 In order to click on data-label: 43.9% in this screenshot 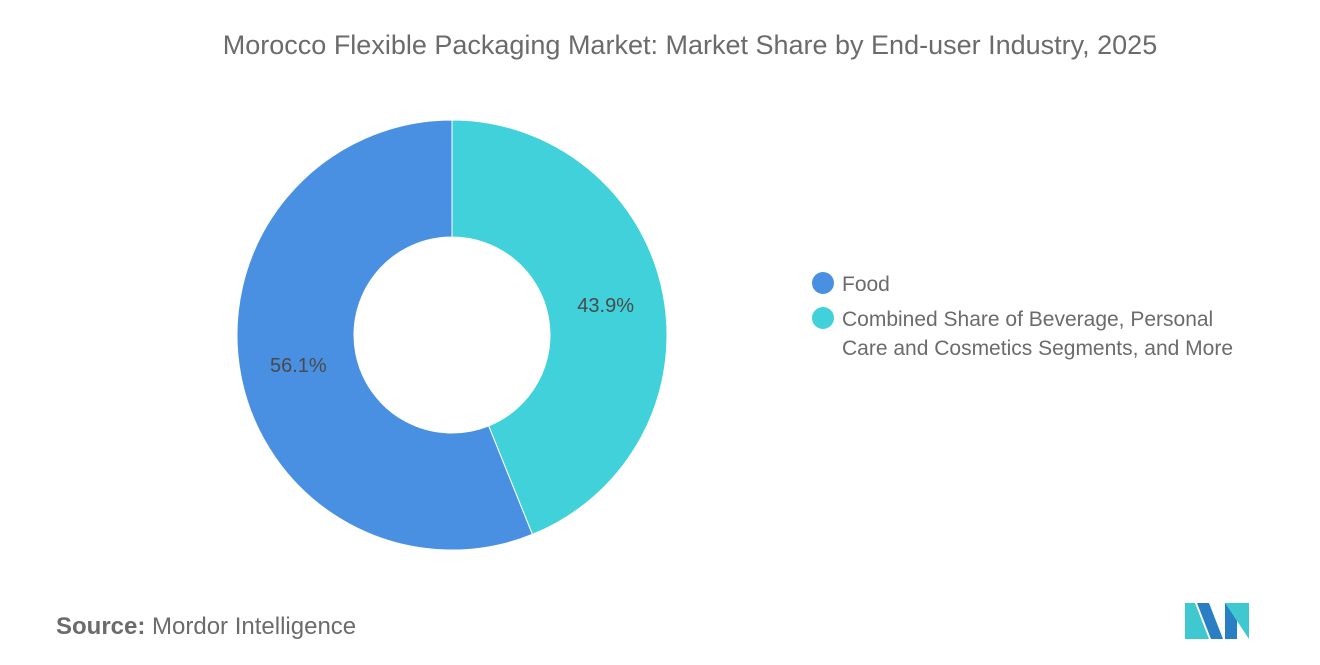, I will do `click(605, 306)`.